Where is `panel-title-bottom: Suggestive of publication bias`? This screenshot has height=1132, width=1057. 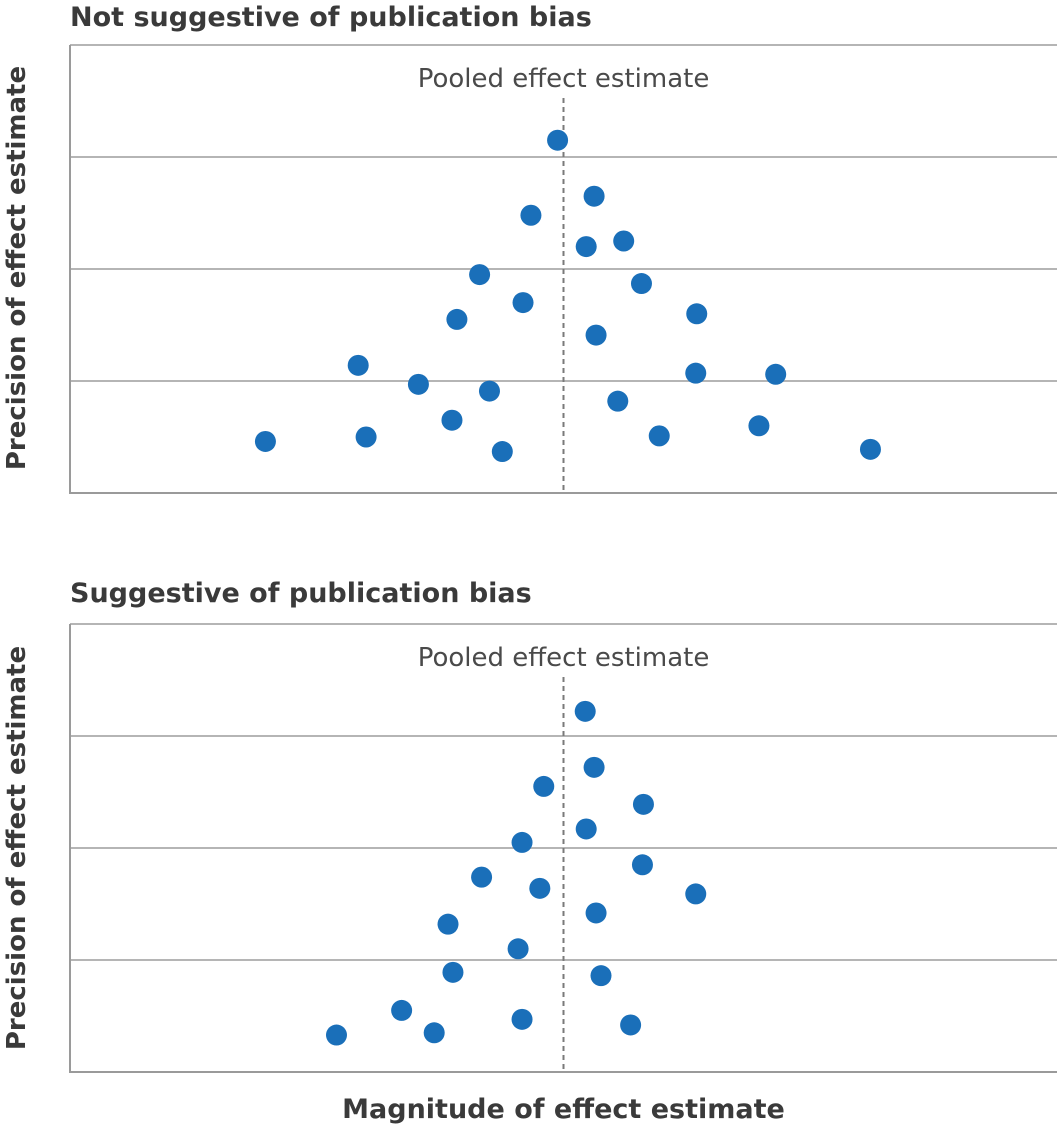
panel-title-bottom: Suggestive of publication bias is located at coordinates (301, 593).